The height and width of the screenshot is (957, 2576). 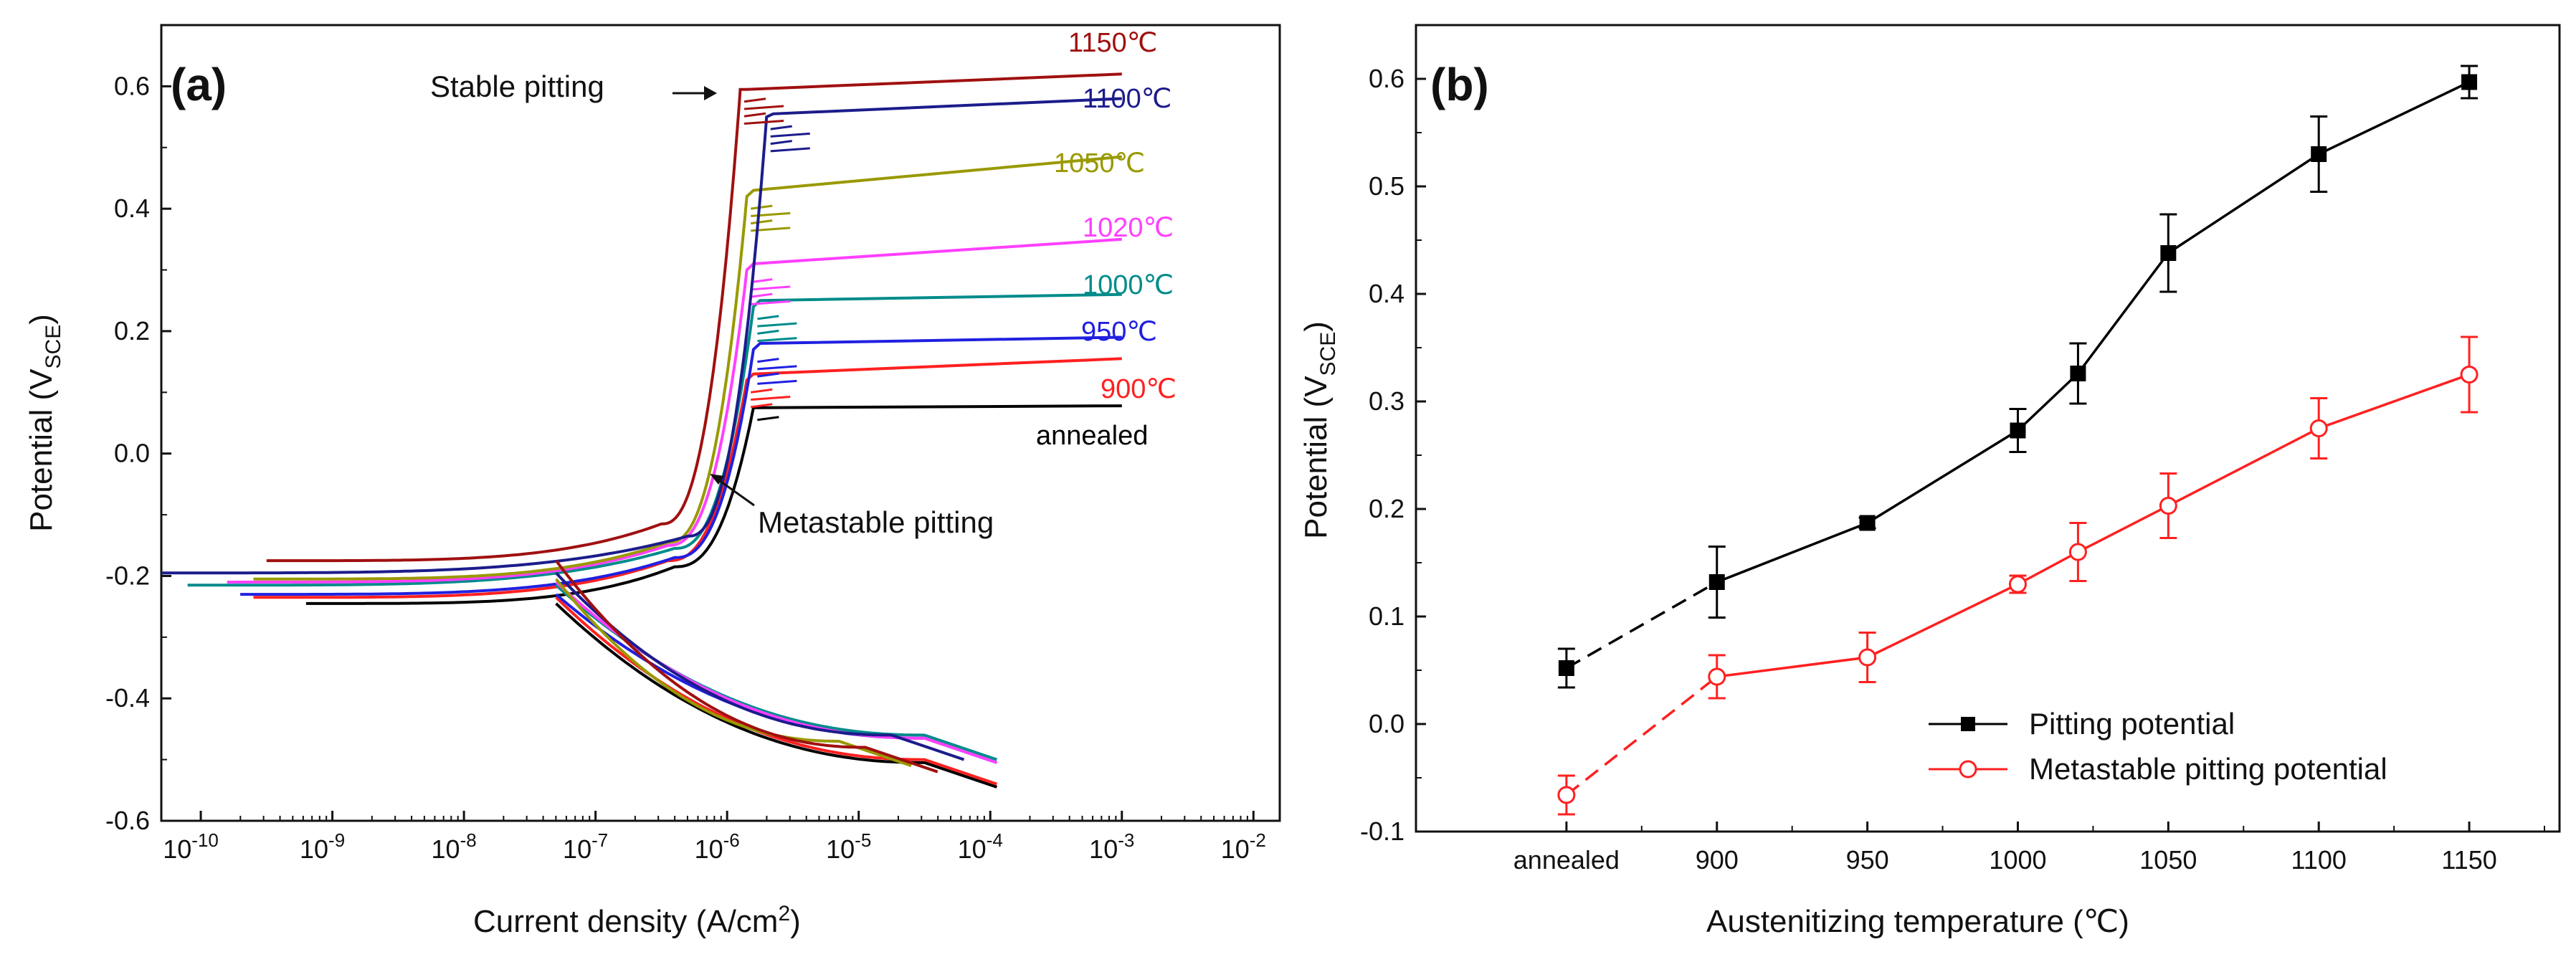 I want to click on legend-metastable-marker, so click(x=1968, y=769).